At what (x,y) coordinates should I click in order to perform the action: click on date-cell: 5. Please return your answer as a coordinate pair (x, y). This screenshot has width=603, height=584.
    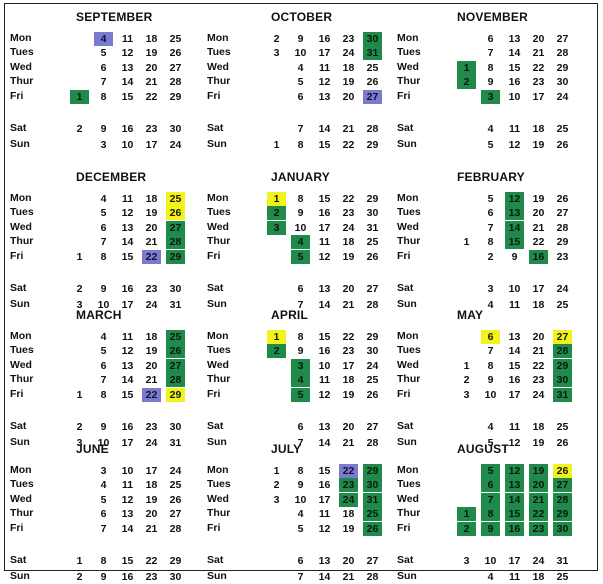
    Looking at the image, I should click on (300, 529).